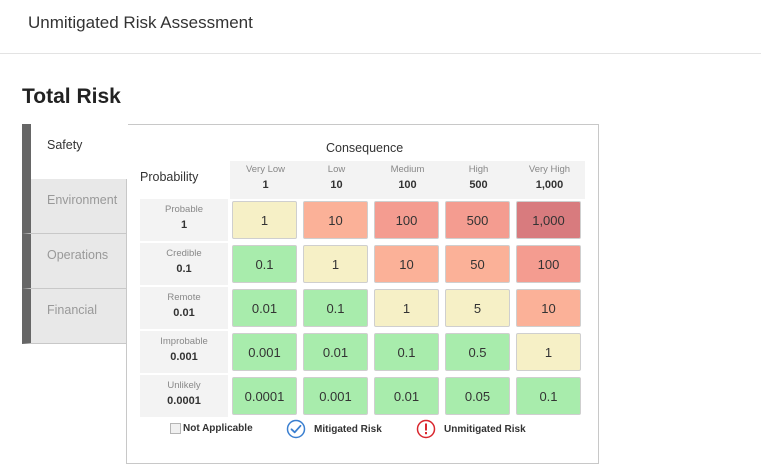  Describe the element at coordinates (477, 352) in the screenshot. I see `risk-cell: 0.5` at that location.